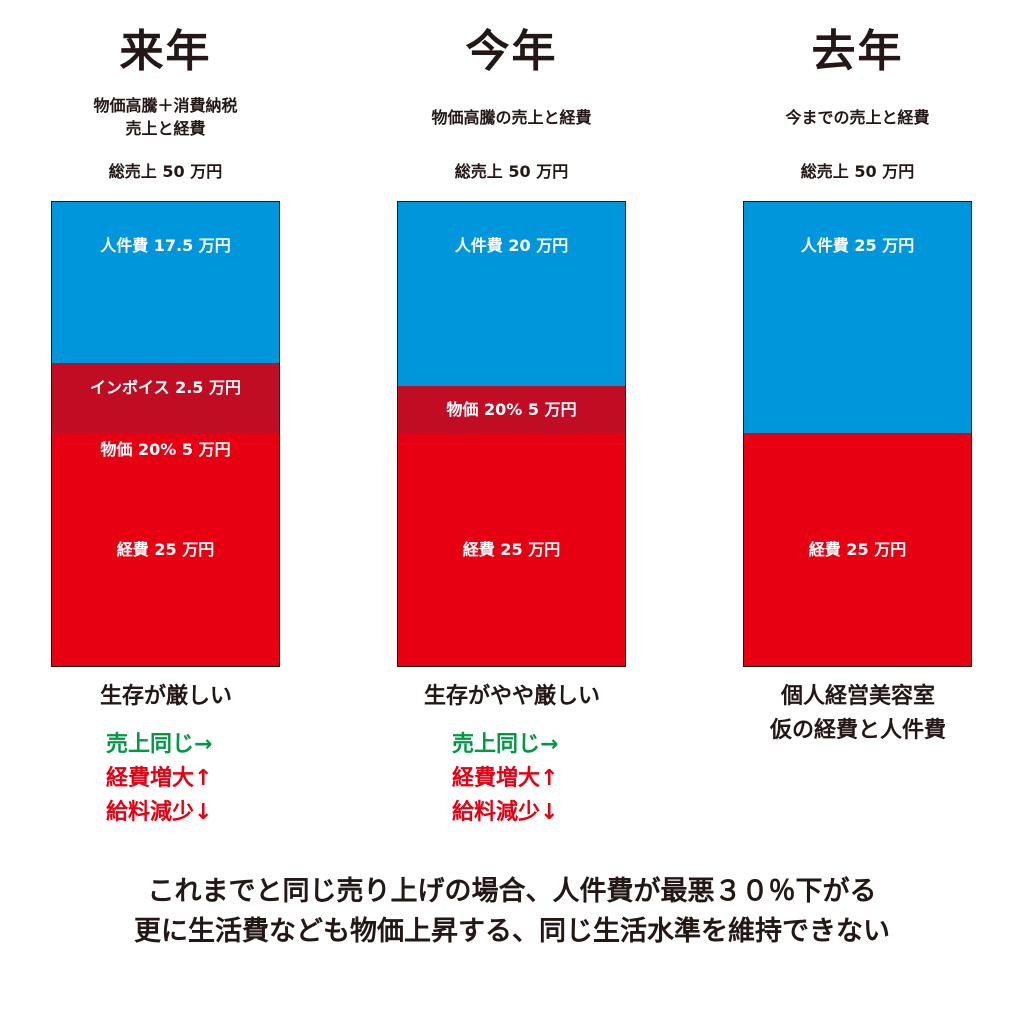 The image size is (1024, 1024). What do you see at coordinates (165, 105) in the screenshot?
I see `chart-subtitle-line: 物価高騰＋消費納税` at bounding box center [165, 105].